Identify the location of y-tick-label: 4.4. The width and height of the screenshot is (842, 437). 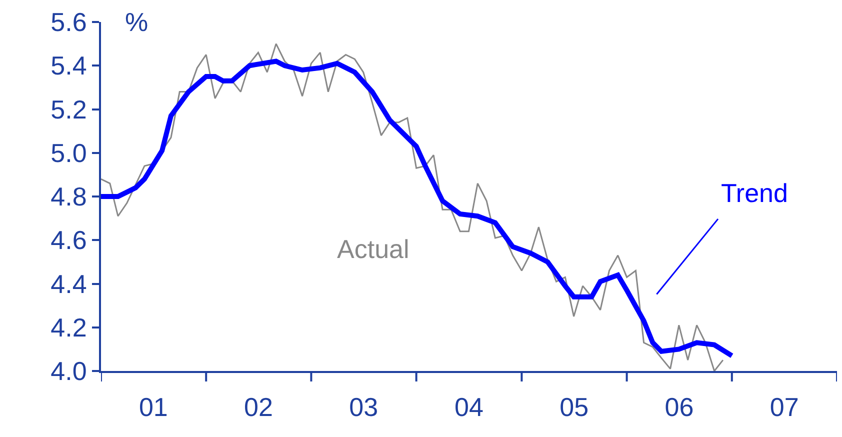
(68, 283).